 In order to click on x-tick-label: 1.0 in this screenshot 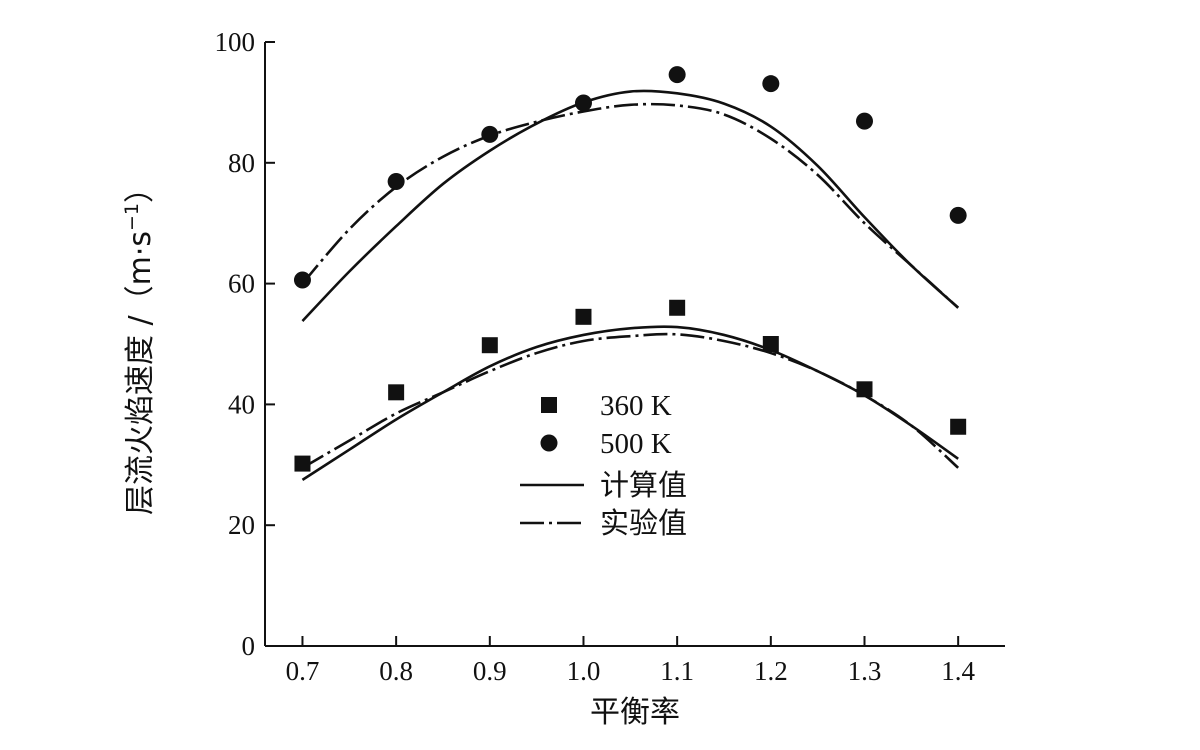, I will do `click(584, 671)`.